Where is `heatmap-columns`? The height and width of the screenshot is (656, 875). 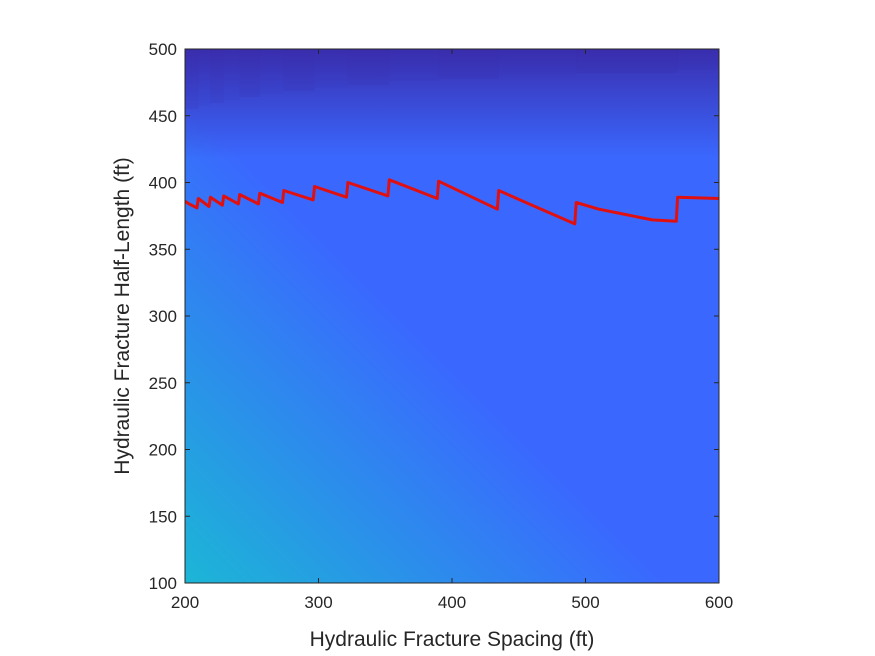
heatmap-columns is located at coordinates (452, 79).